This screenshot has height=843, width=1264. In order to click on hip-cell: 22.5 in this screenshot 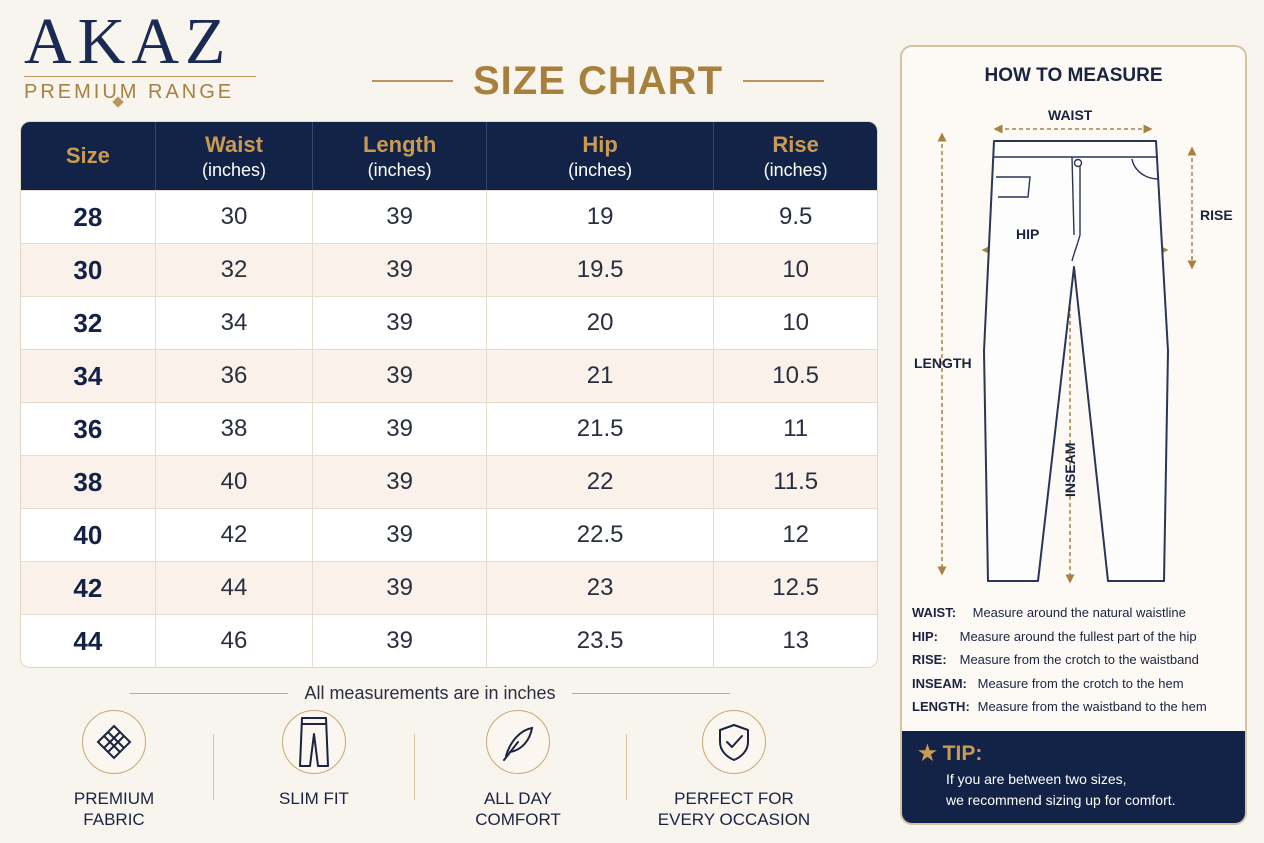, I will do `click(600, 534)`.